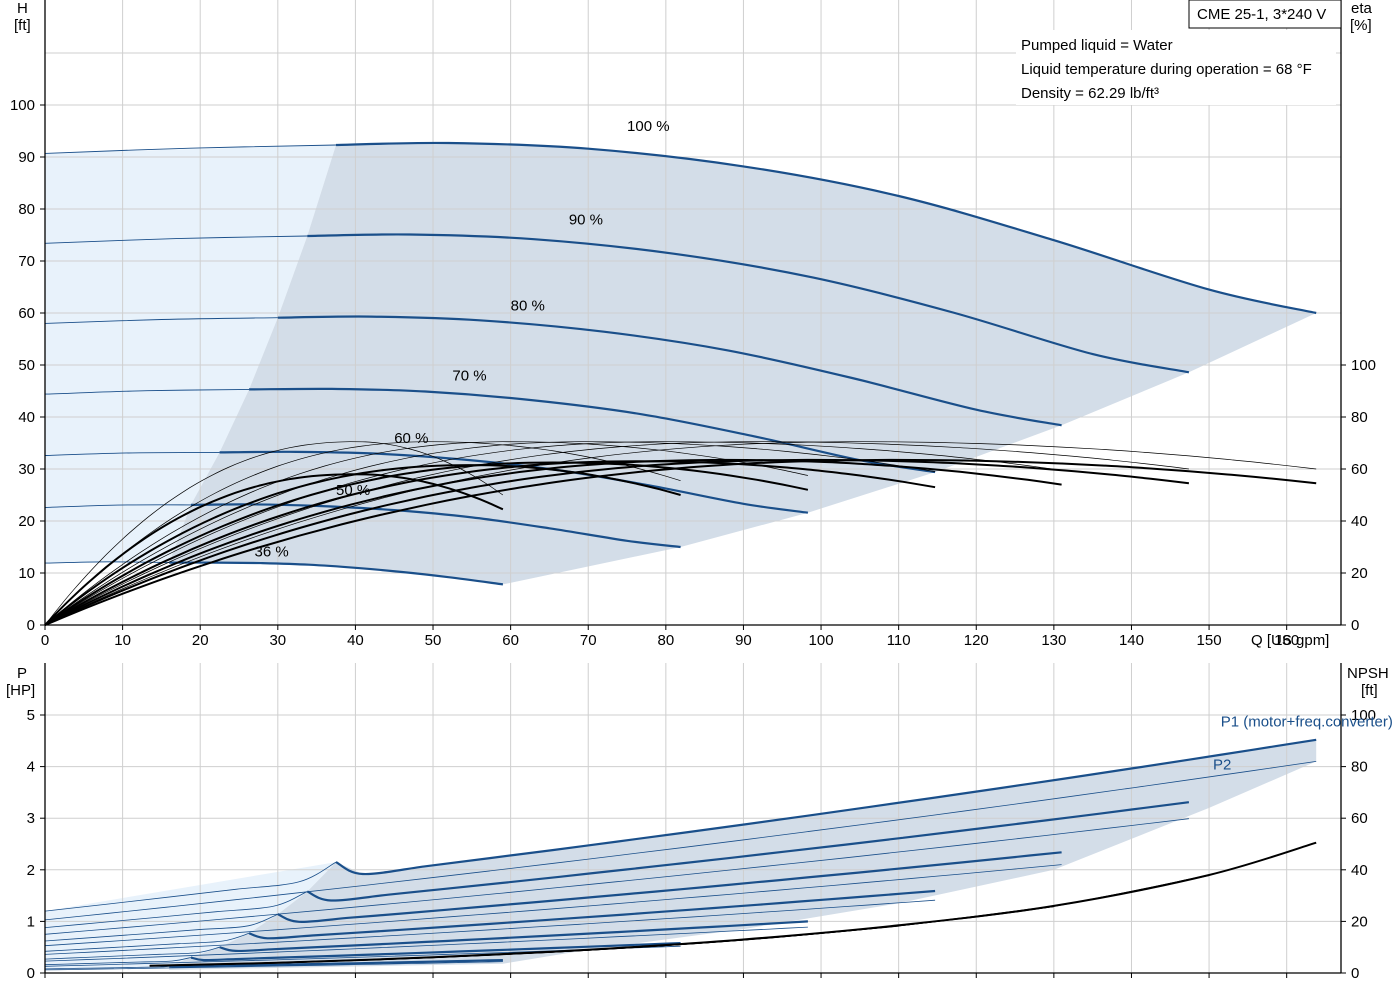 The width and height of the screenshot is (1400, 1000). I want to click on note-density: Density = 62.29 lb/ft³, so click(1090, 93).